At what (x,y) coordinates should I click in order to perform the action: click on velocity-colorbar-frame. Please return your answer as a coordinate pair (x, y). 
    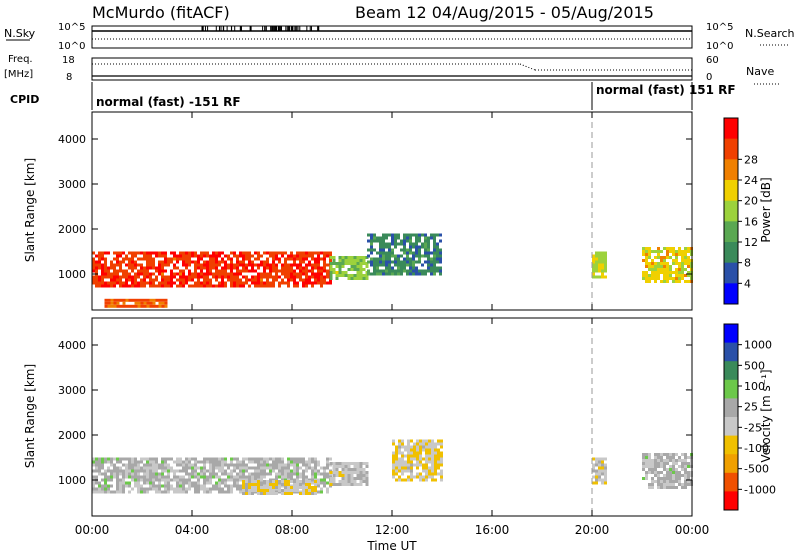
    Looking at the image, I should click on (731, 417).